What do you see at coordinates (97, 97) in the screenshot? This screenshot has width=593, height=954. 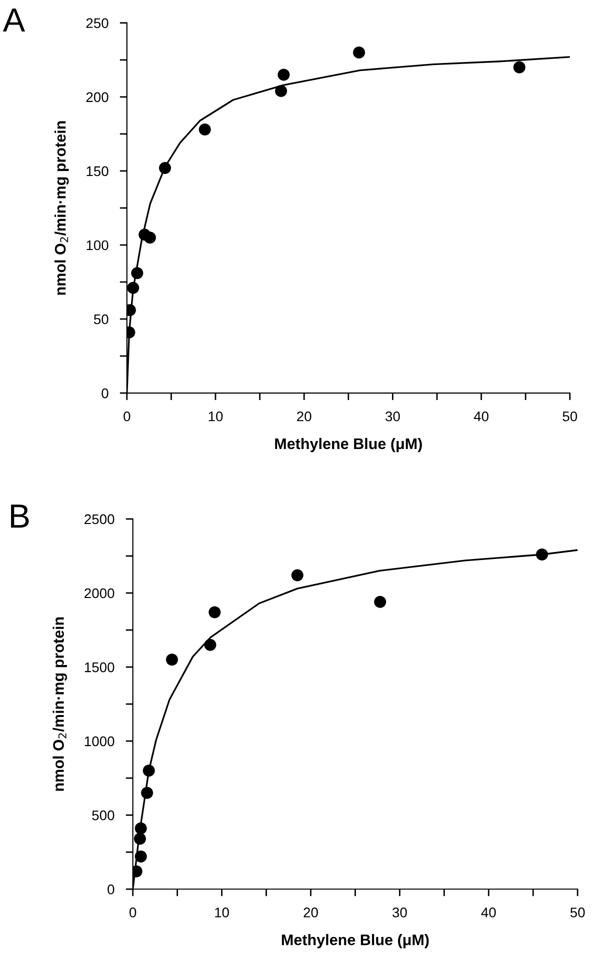 I see `y-tick-label: 200` at bounding box center [97, 97].